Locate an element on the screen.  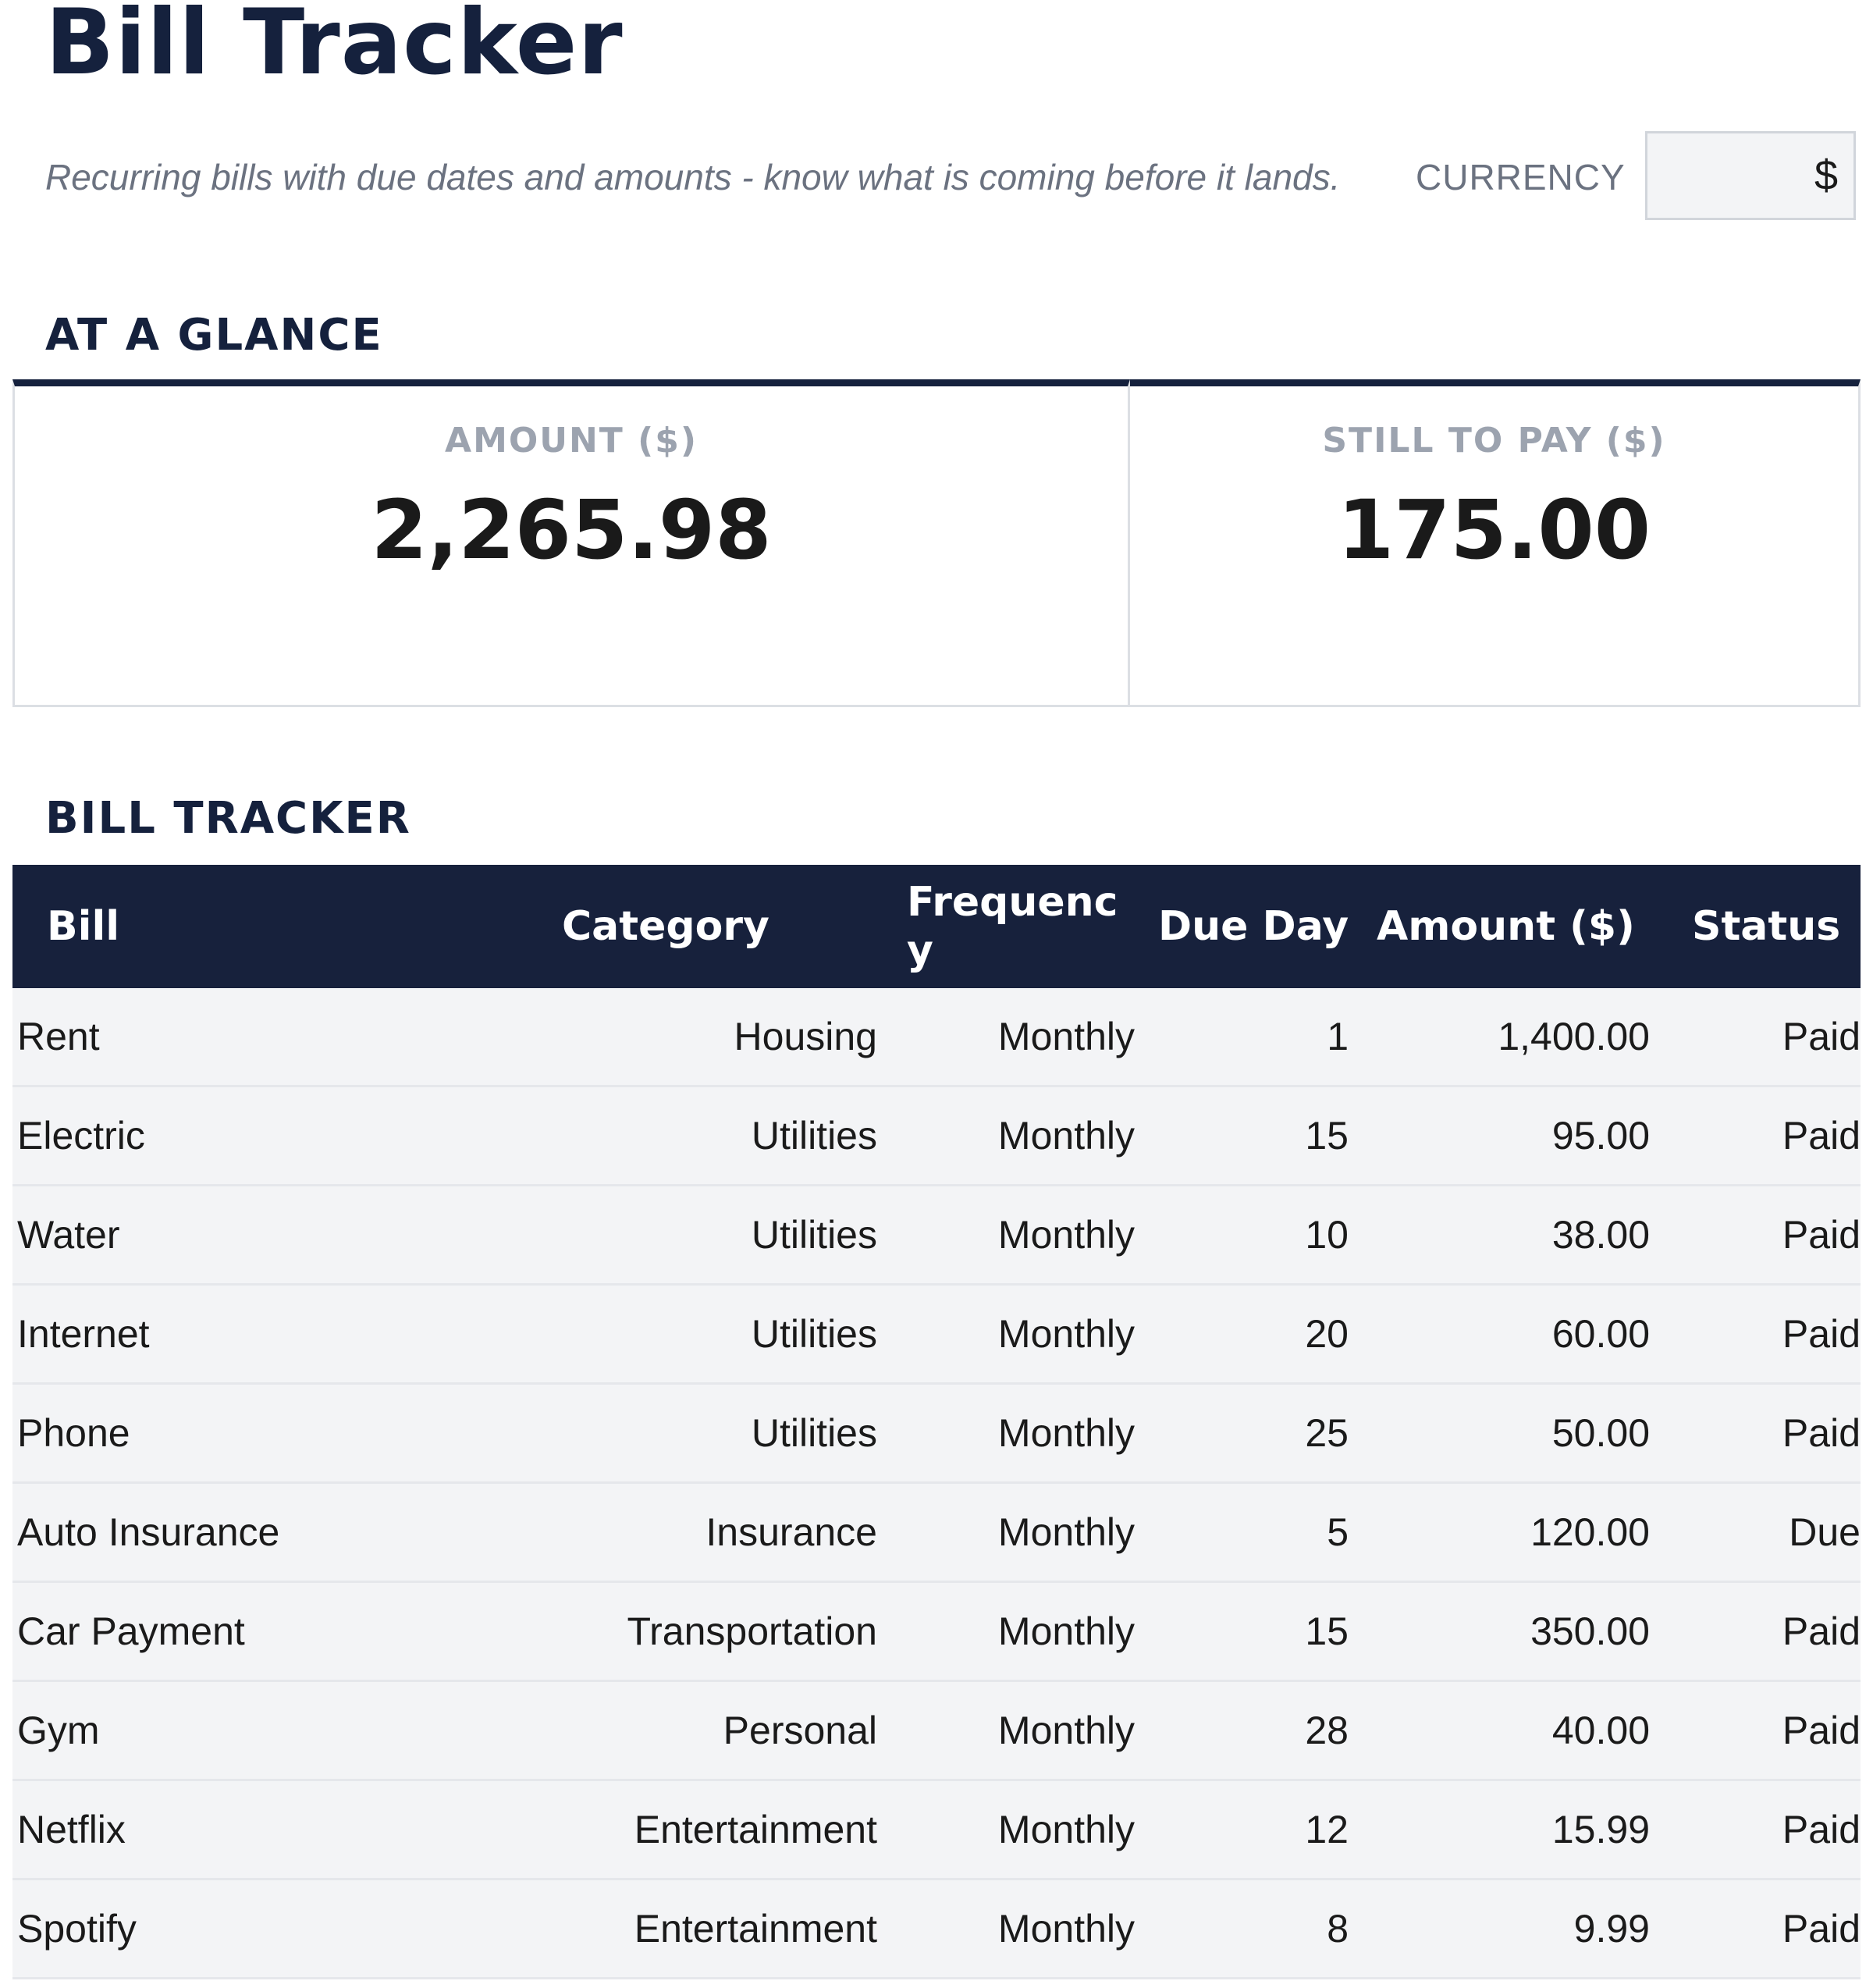
cell-bill: Internet is located at coordinates (270, 1334).